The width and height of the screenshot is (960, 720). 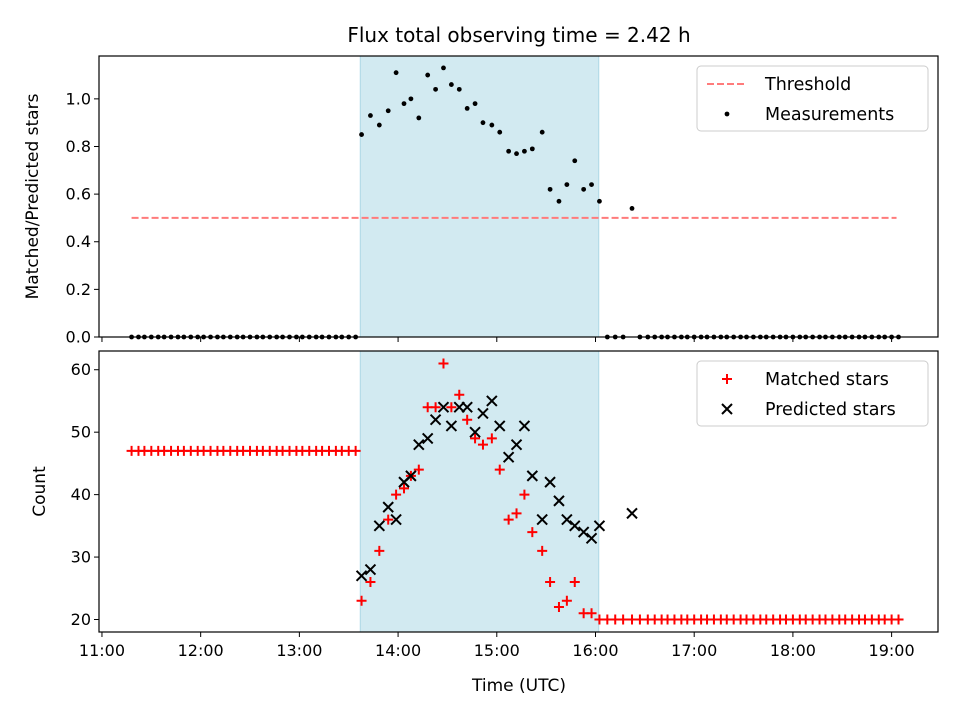 I want to click on x-tick-label: 11:00, so click(x=102, y=650).